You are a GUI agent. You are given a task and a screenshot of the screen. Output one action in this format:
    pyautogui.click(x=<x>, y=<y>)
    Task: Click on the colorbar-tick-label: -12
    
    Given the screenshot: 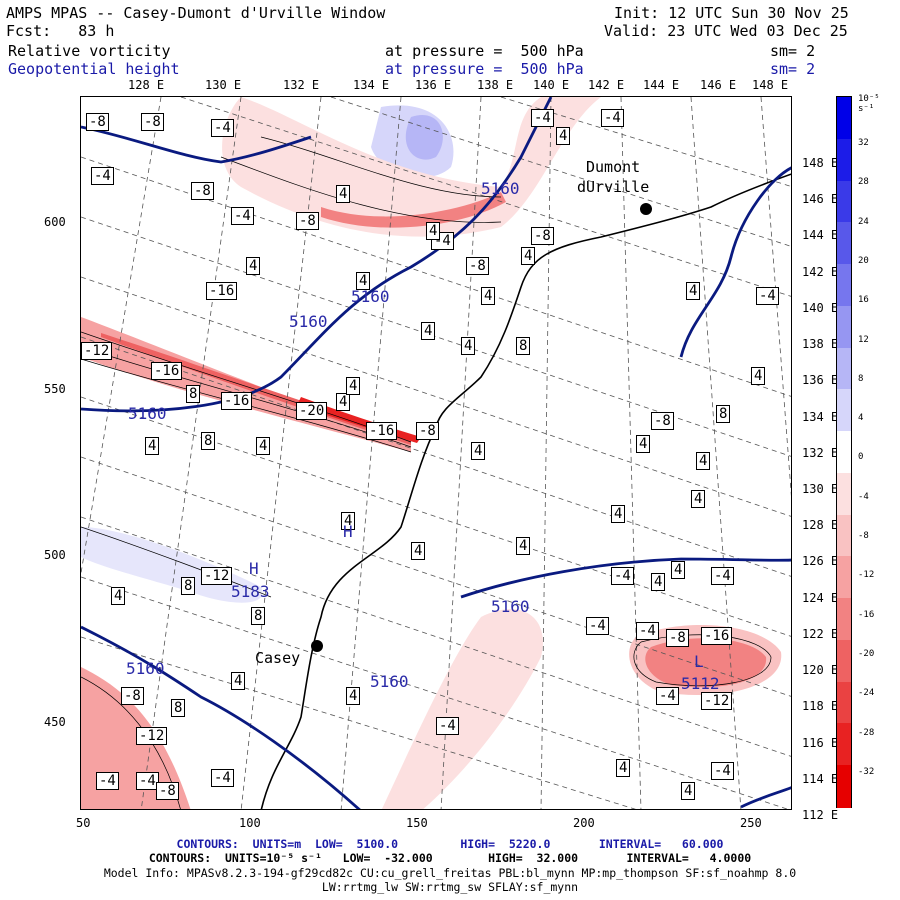 What is the action you would take?
    pyautogui.click(x=866, y=575)
    